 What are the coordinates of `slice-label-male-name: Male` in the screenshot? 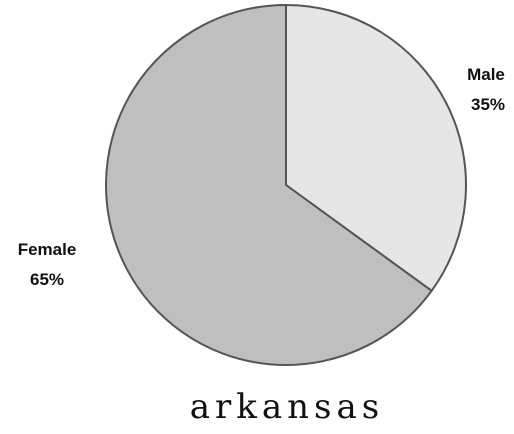 It's located at (486, 74).